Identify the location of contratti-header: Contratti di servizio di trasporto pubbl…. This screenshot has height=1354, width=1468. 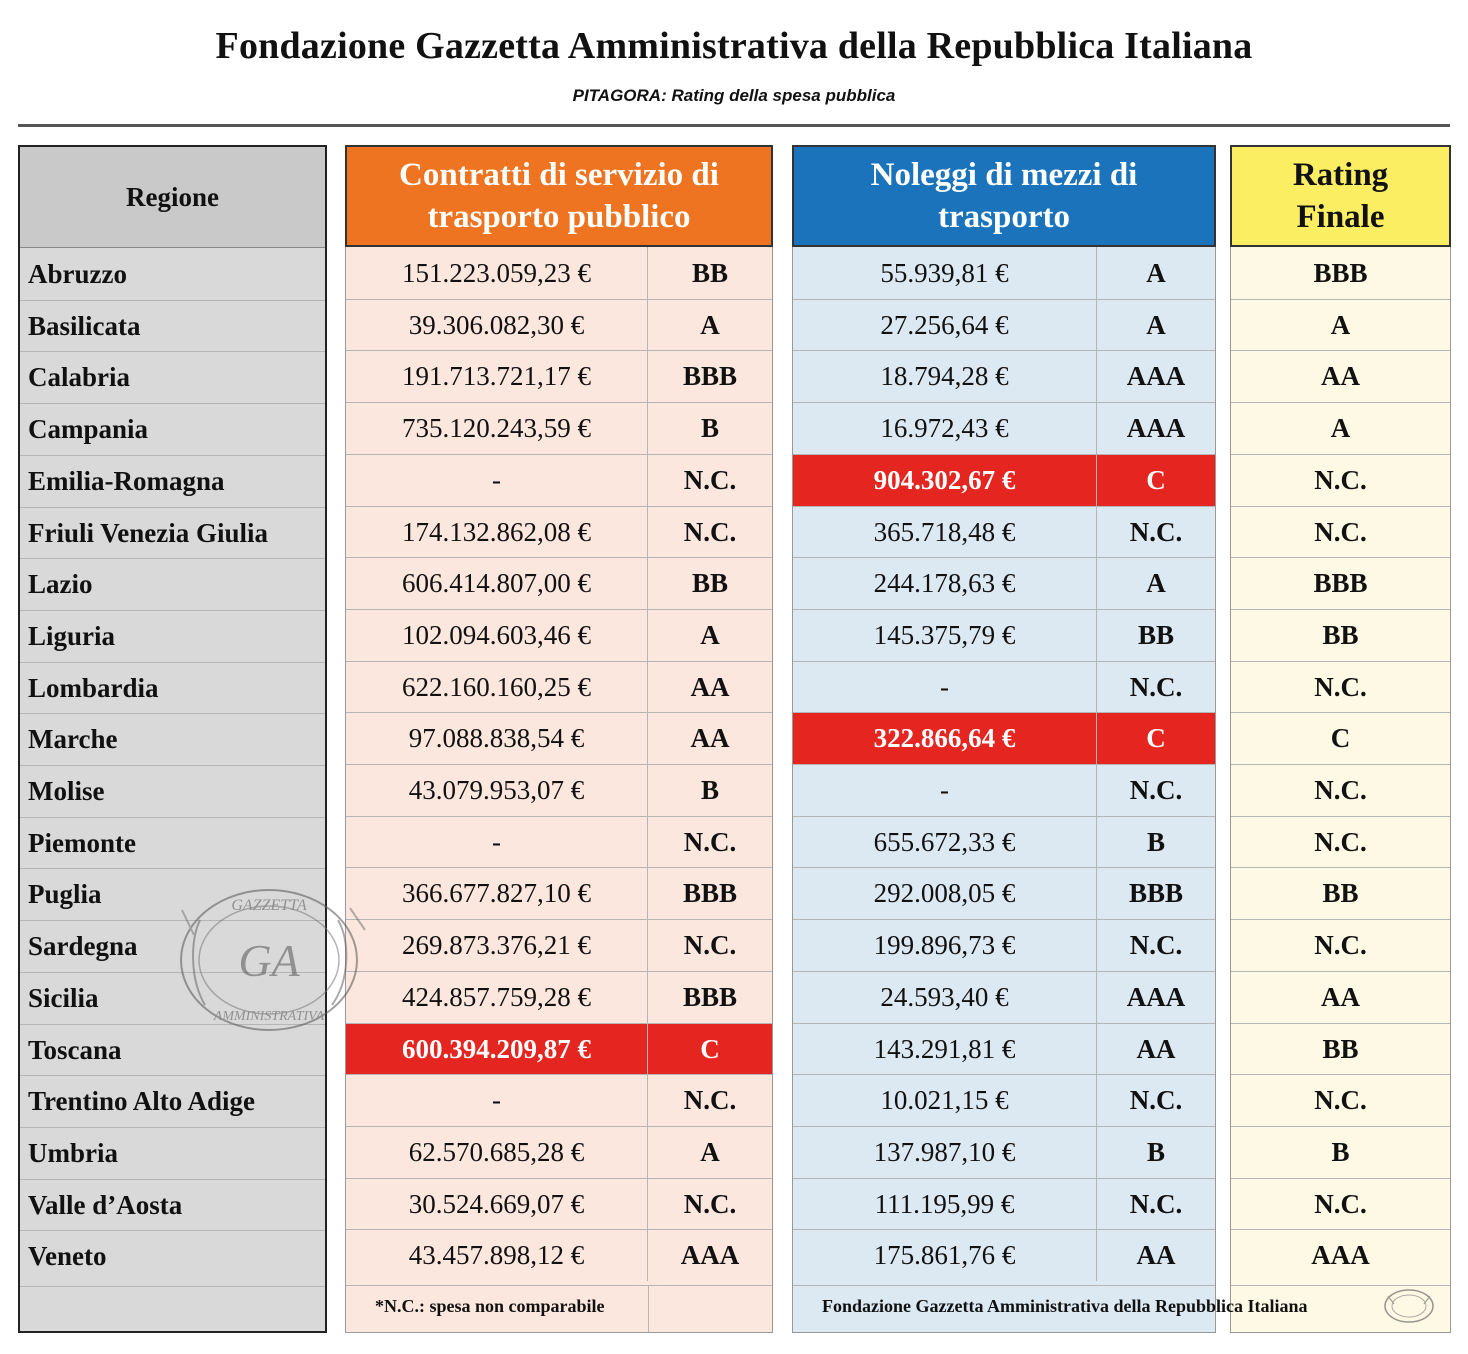
(559, 196).